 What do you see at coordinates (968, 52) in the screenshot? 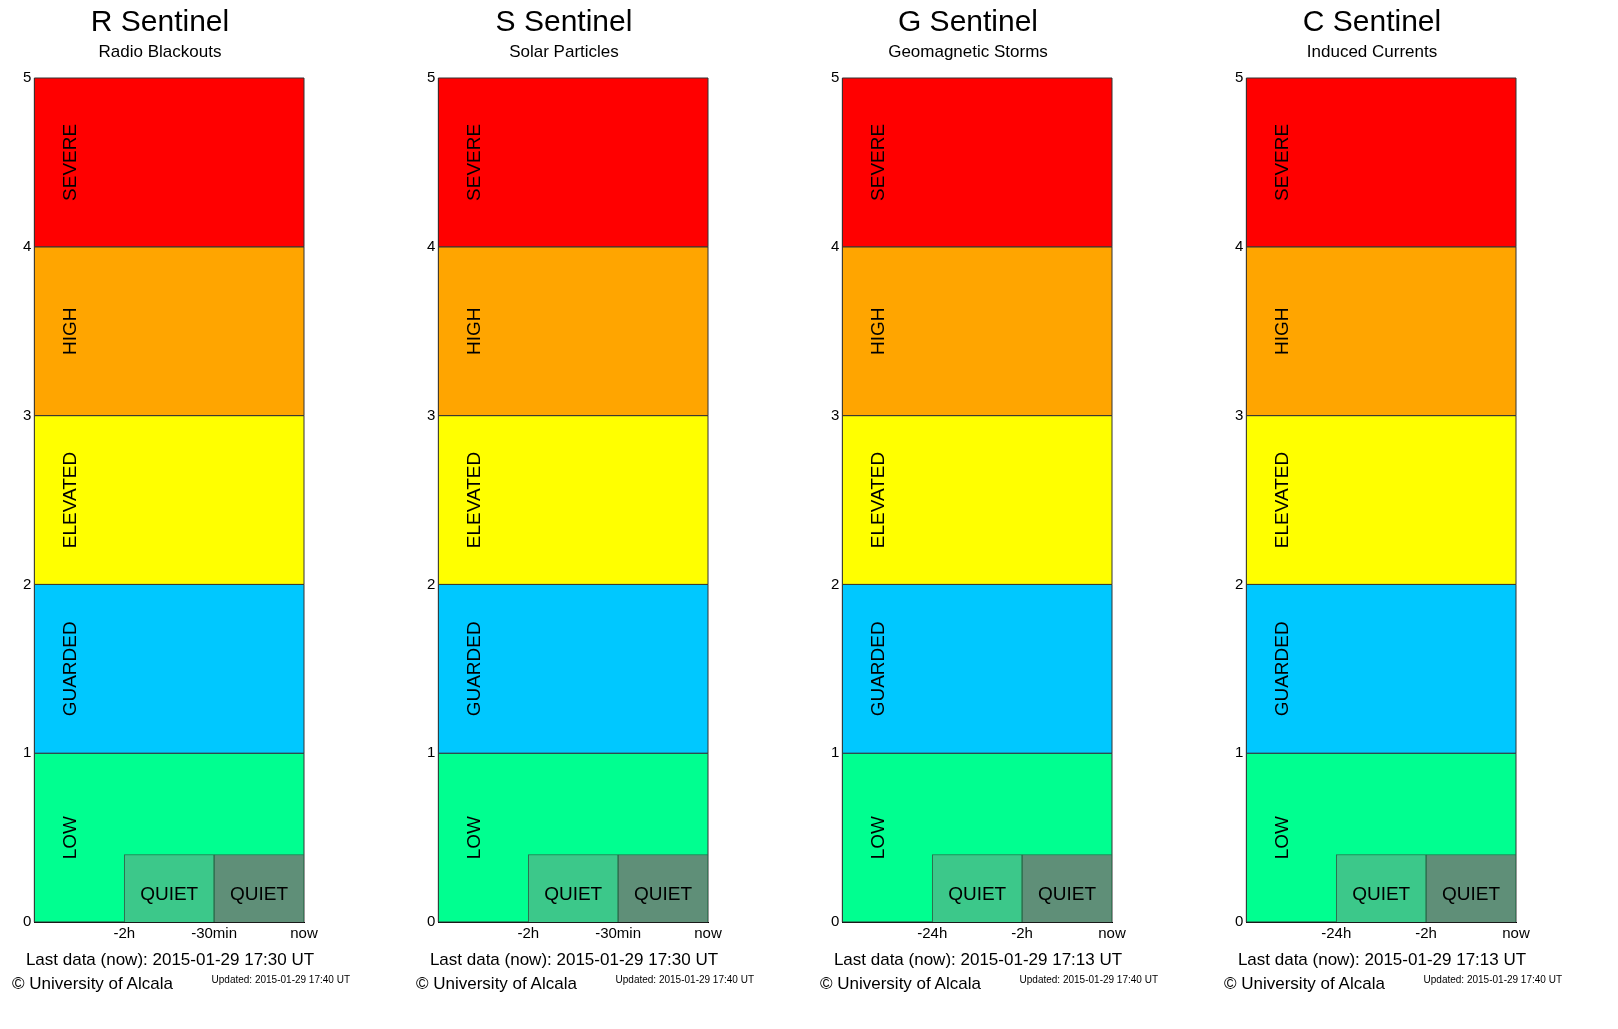
I see `chart-subtitle: Geomagnetic Storms` at bounding box center [968, 52].